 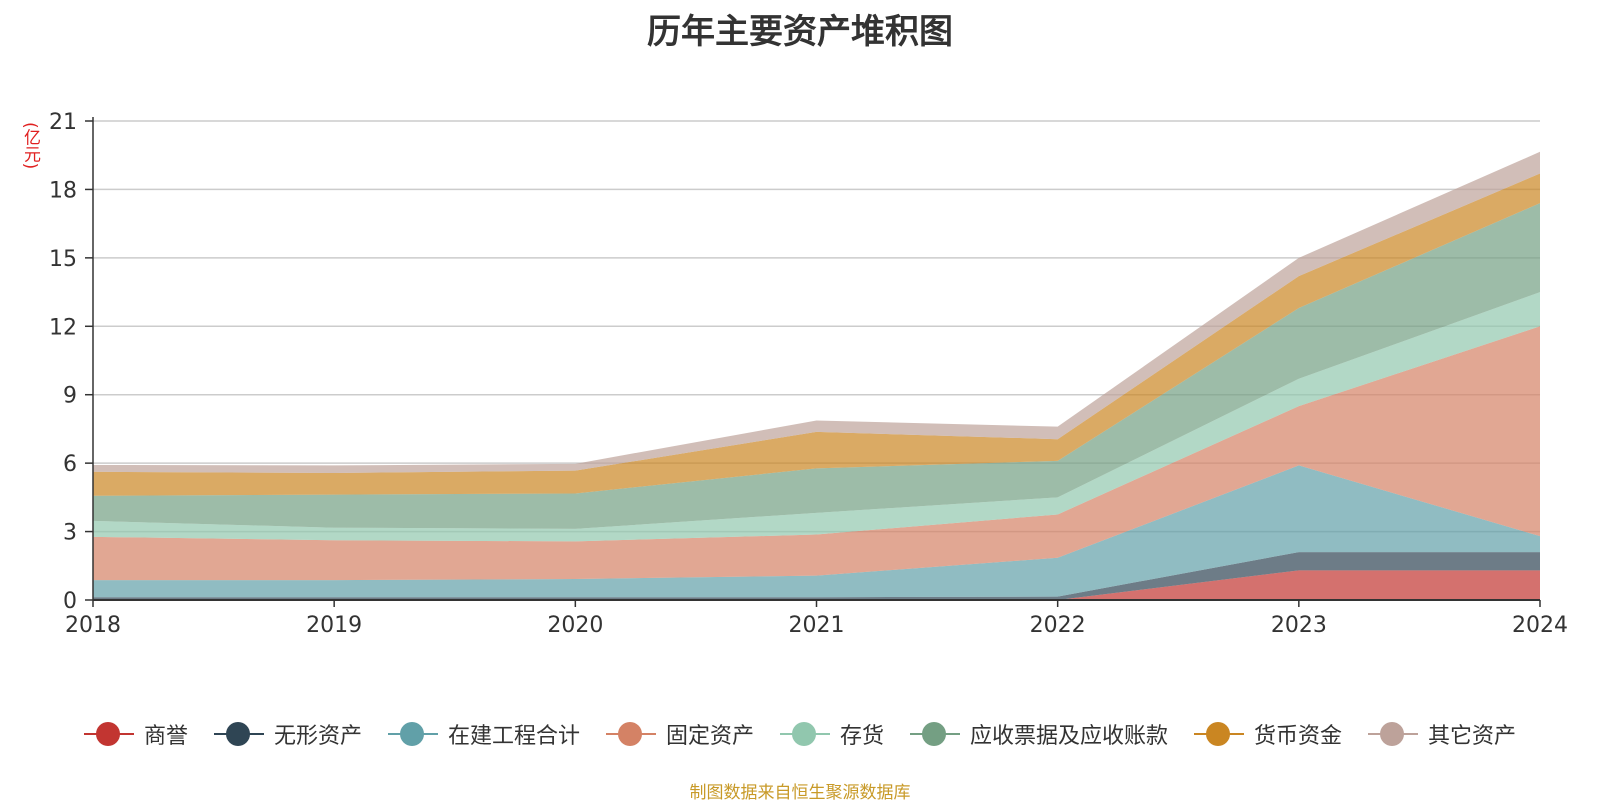 What do you see at coordinates (1299, 625) in the screenshot?
I see `x-tick-label: 2023` at bounding box center [1299, 625].